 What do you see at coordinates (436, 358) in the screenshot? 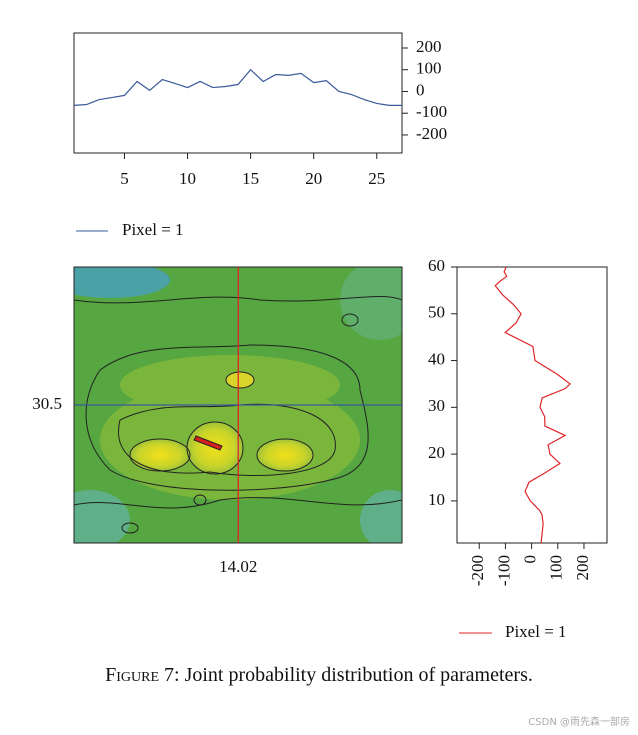
I see `y-tick-label: 40` at bounding box center [436, 358].